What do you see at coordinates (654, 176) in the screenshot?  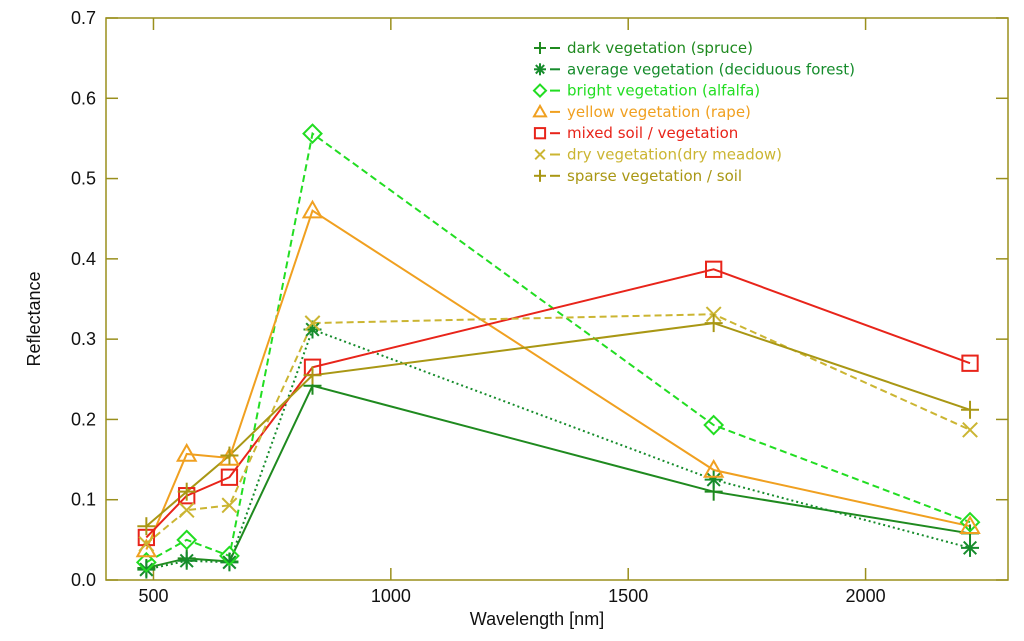 I see `legend-label: sparse vegetation / soil` at bounding box center [654, 176].